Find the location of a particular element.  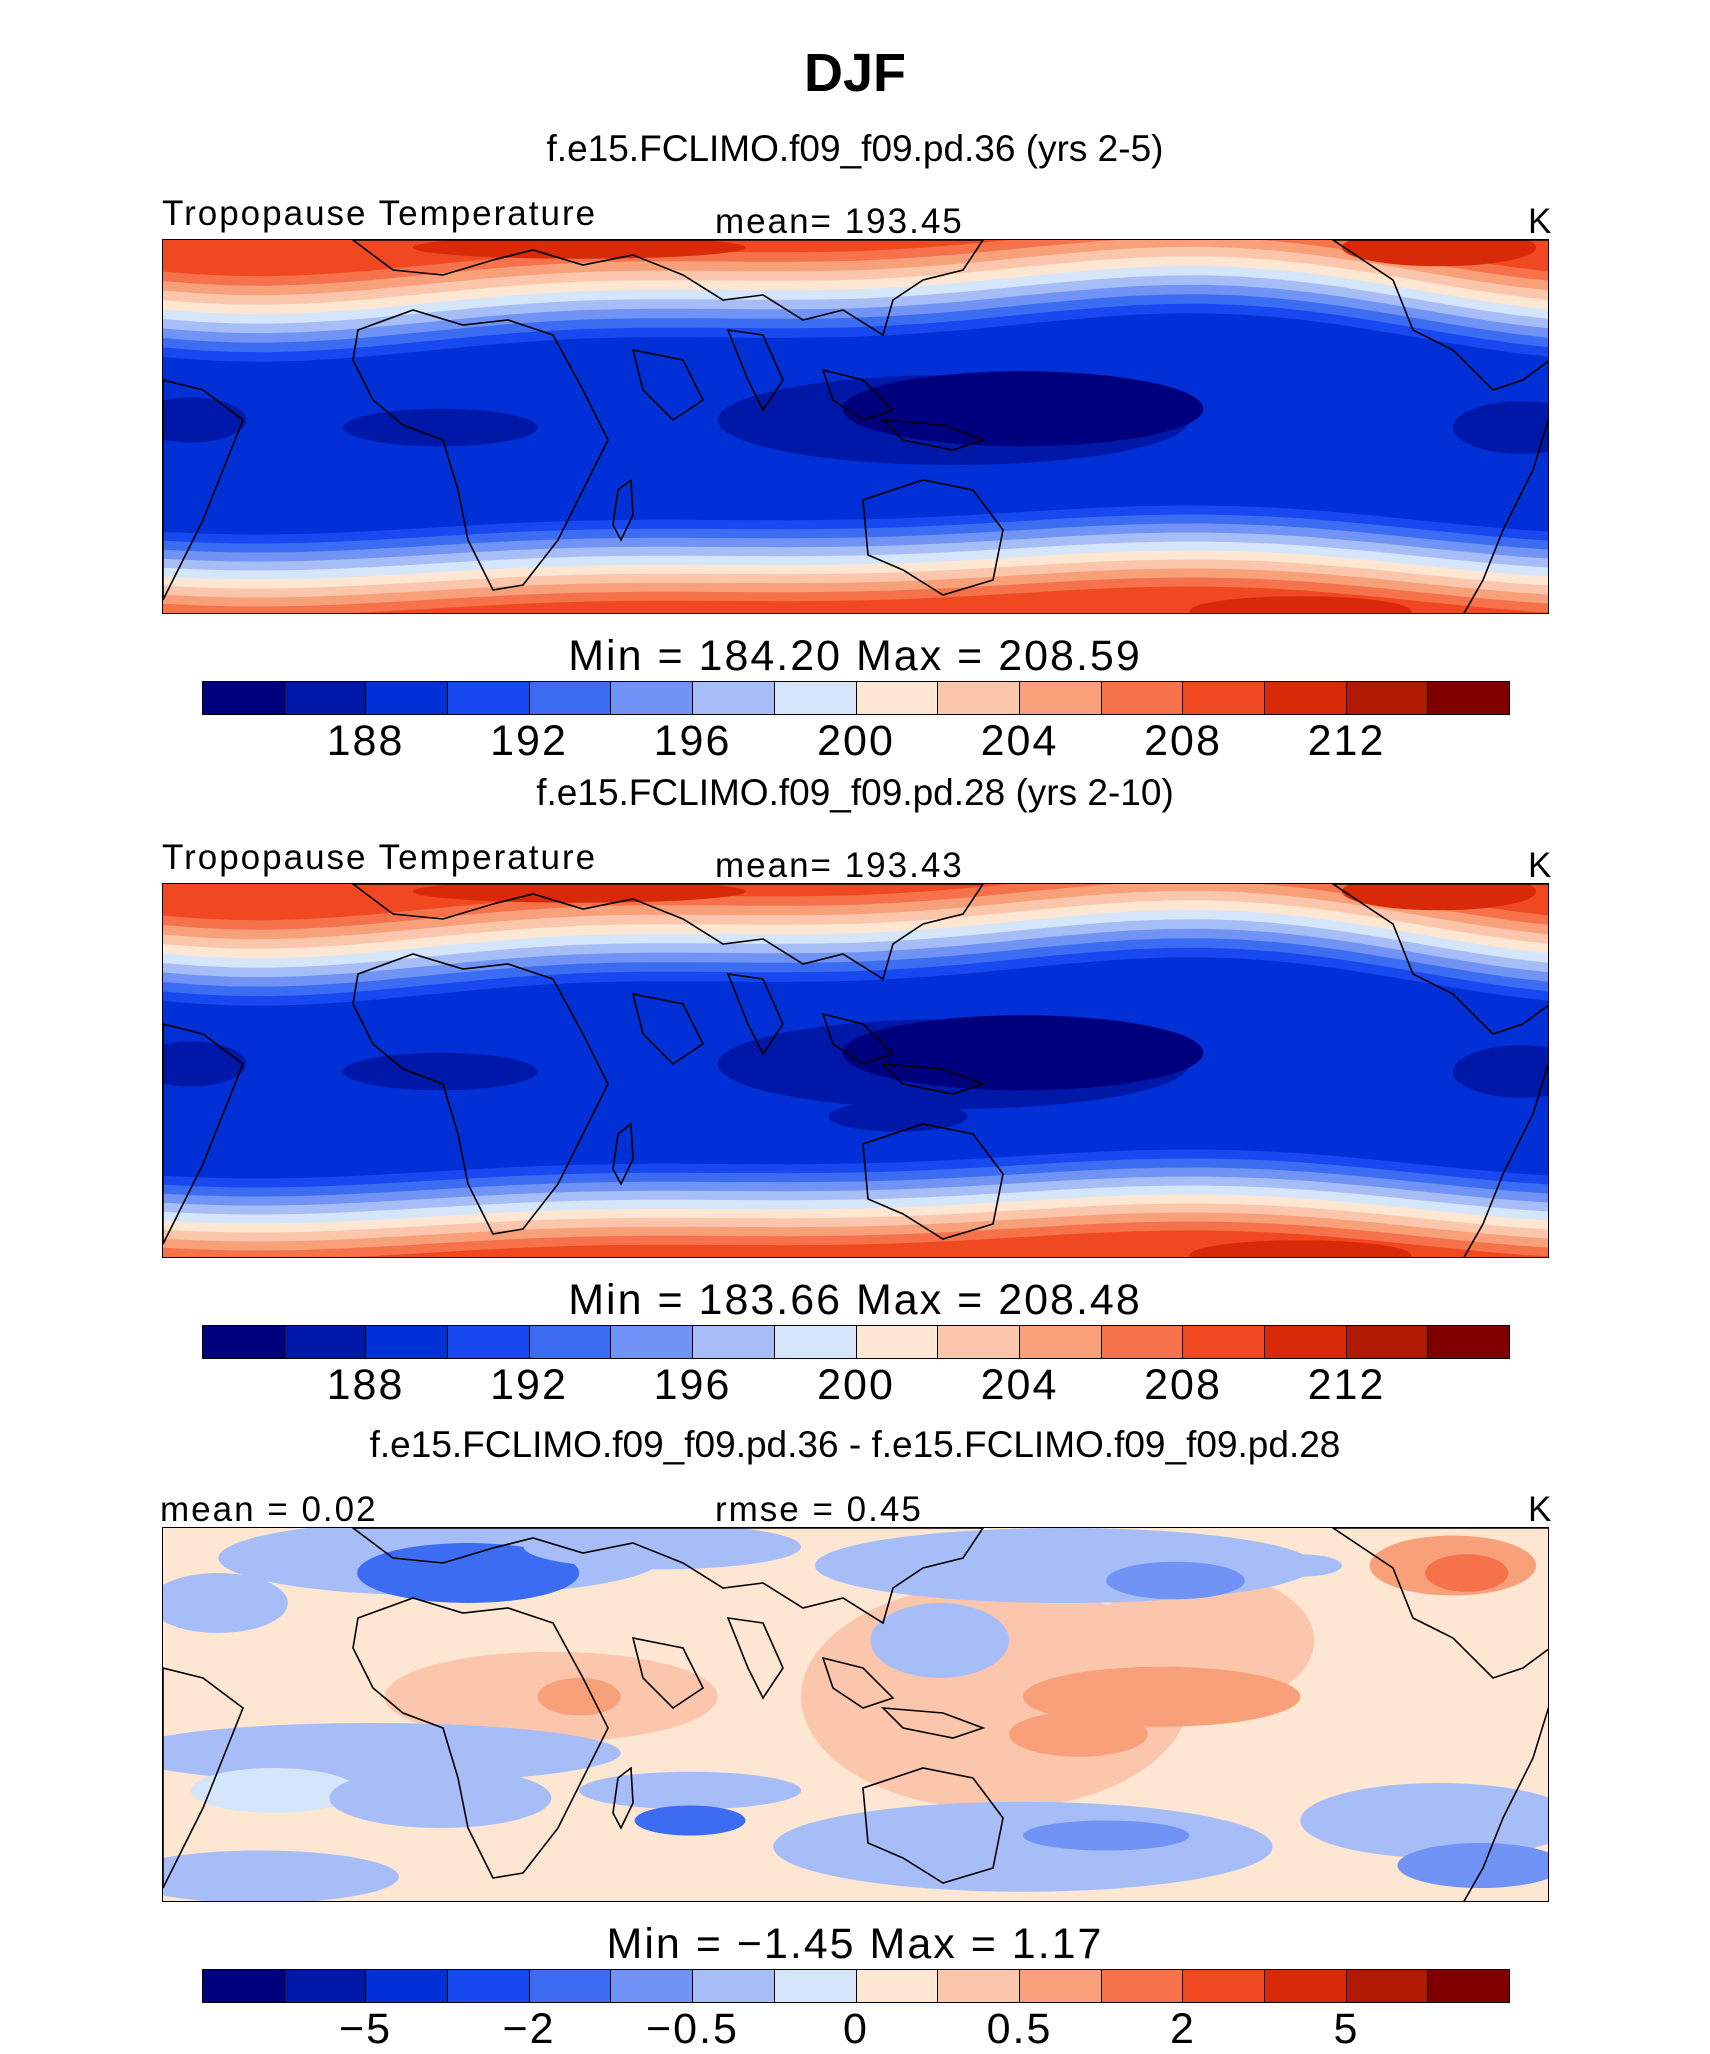

colorbar-tick-label: −5 is located at coordinates (365, 2029).